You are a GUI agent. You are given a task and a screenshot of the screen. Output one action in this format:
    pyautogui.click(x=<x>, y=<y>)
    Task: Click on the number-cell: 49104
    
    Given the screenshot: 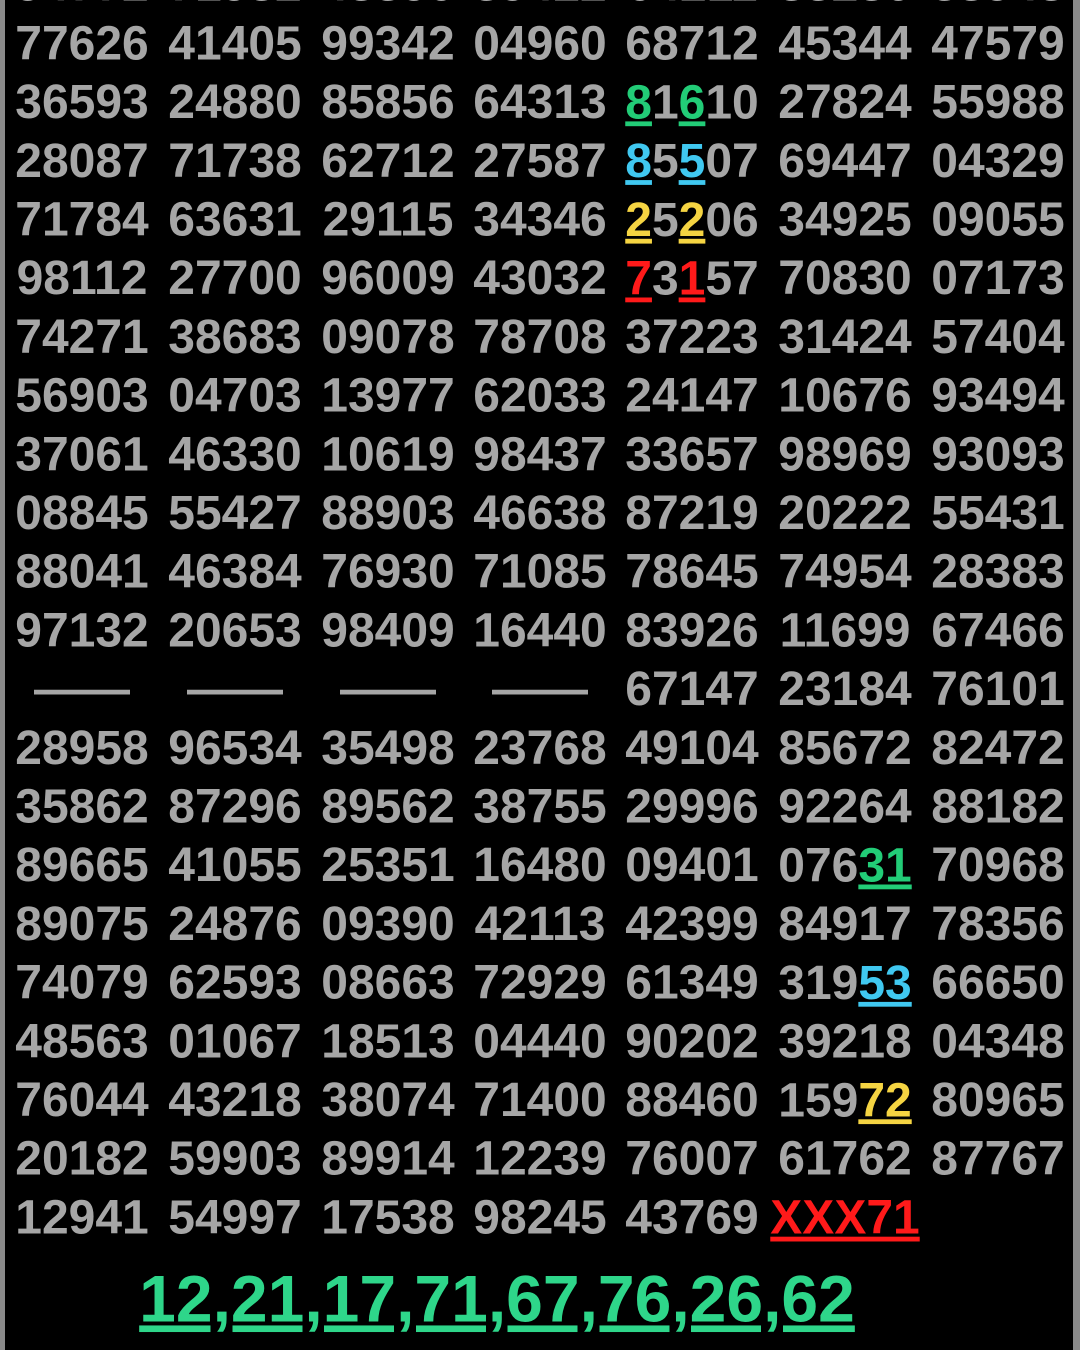 What is the action you would take?
    pyautogui.click(x=692, y=748)
    